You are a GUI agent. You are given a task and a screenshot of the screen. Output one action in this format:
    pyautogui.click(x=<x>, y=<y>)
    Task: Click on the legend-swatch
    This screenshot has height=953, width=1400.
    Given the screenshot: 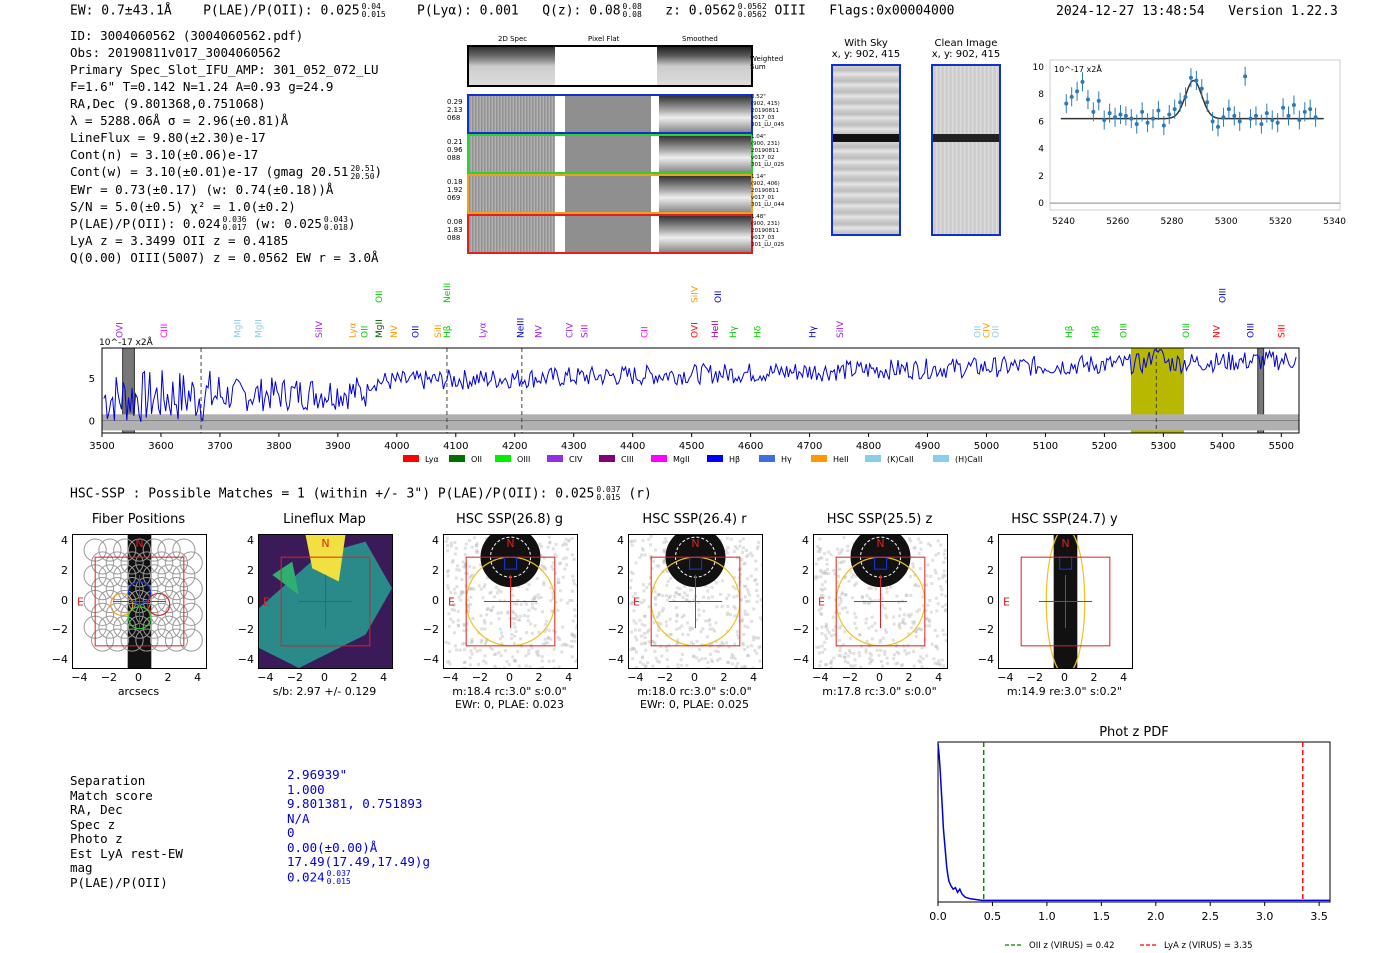 What is the action you would take?
    pyautogui.click(x=873, y=458)
    